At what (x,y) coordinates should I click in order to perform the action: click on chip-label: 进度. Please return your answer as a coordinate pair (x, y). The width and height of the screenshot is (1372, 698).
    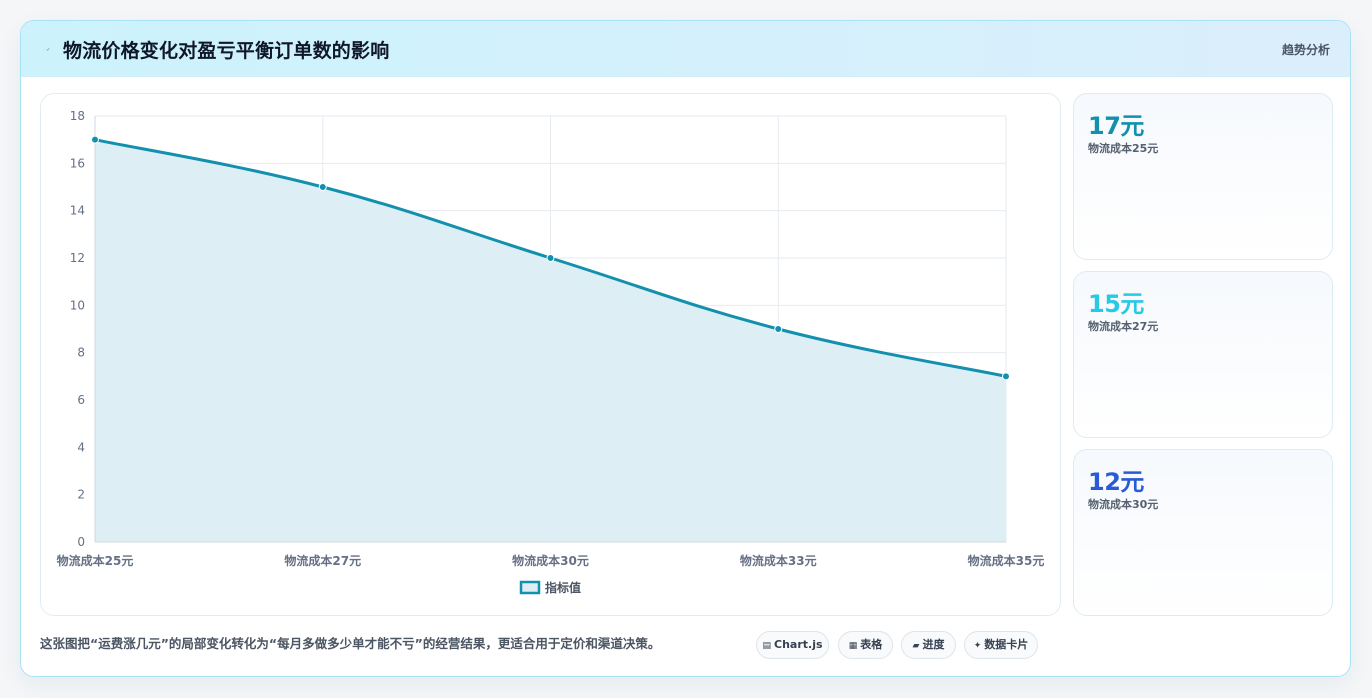
    Looking at the image, I should click on (933, 644).